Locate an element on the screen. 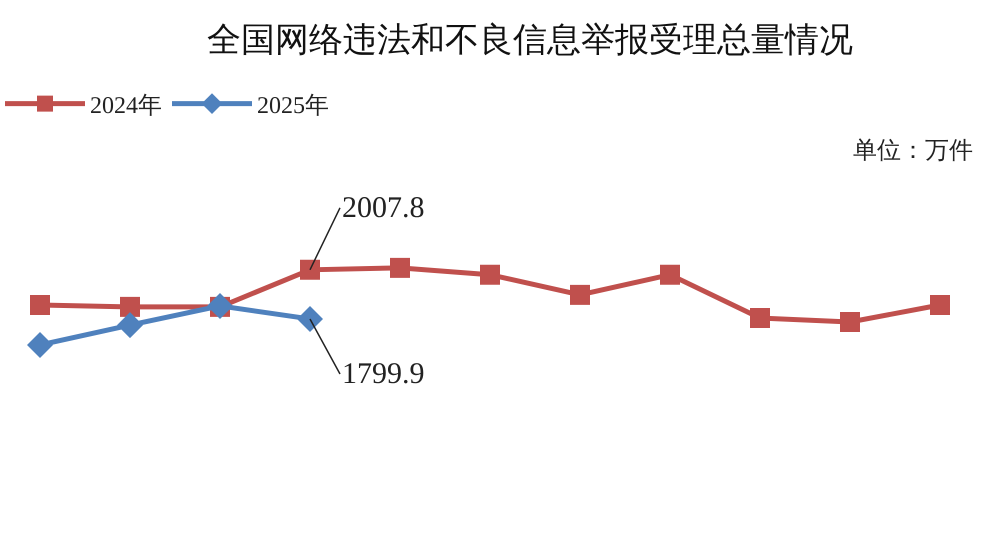  data-label: 2007.8 is located at coordinates (383, 207).